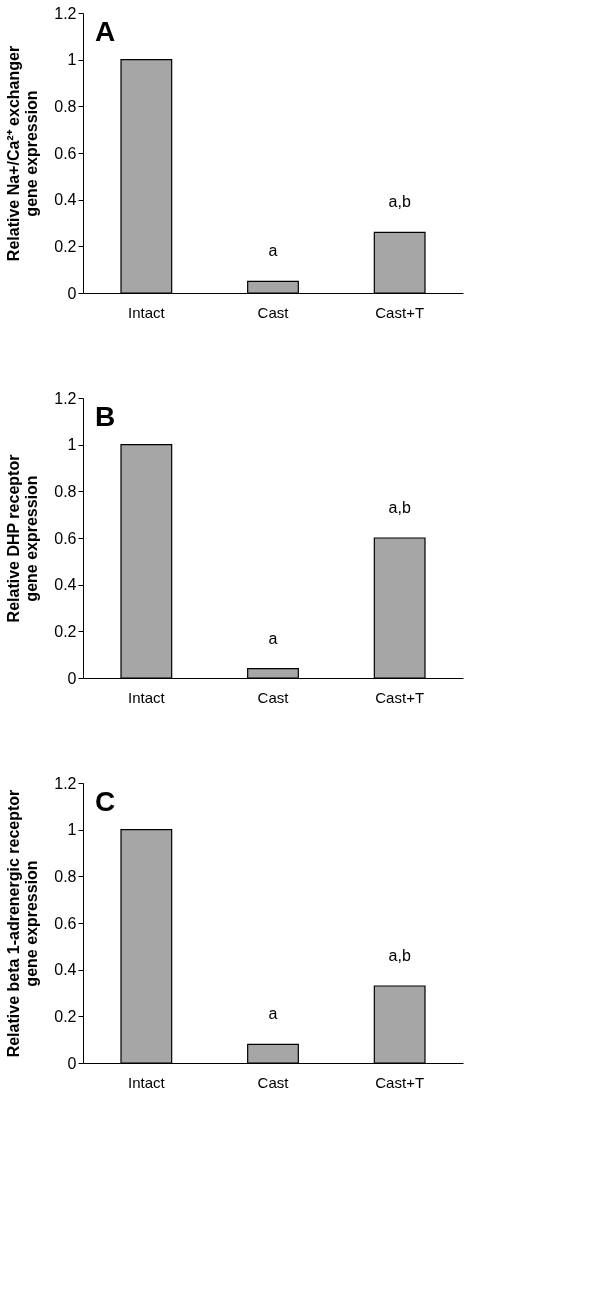  I want to click on y-axis-title: Relative beta 1-adrenergic receptor gene expression, so click(23, 923).